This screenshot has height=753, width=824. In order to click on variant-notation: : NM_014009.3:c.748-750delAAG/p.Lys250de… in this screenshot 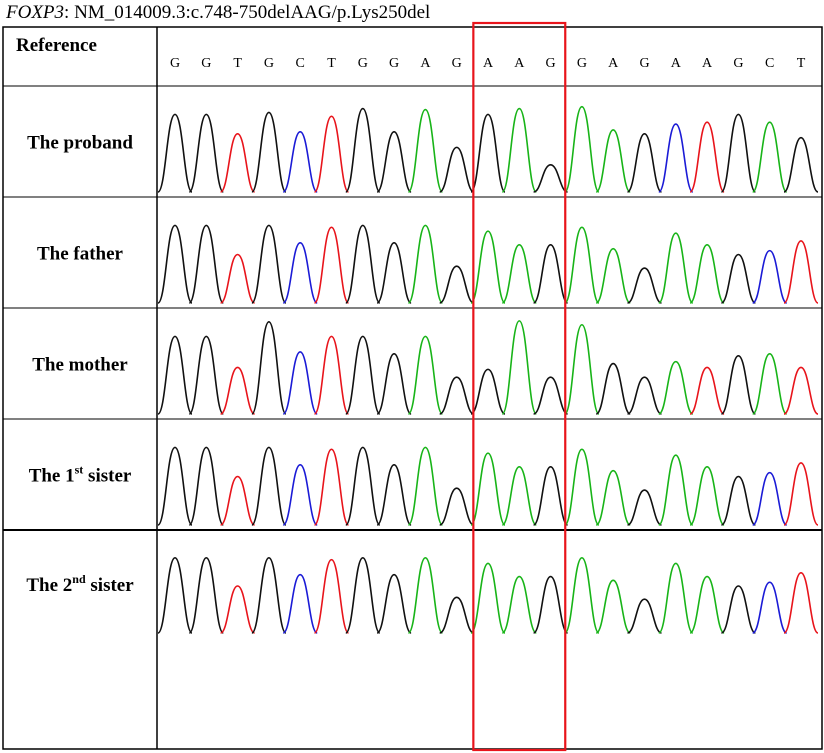, I will do `click(247, 12)`.